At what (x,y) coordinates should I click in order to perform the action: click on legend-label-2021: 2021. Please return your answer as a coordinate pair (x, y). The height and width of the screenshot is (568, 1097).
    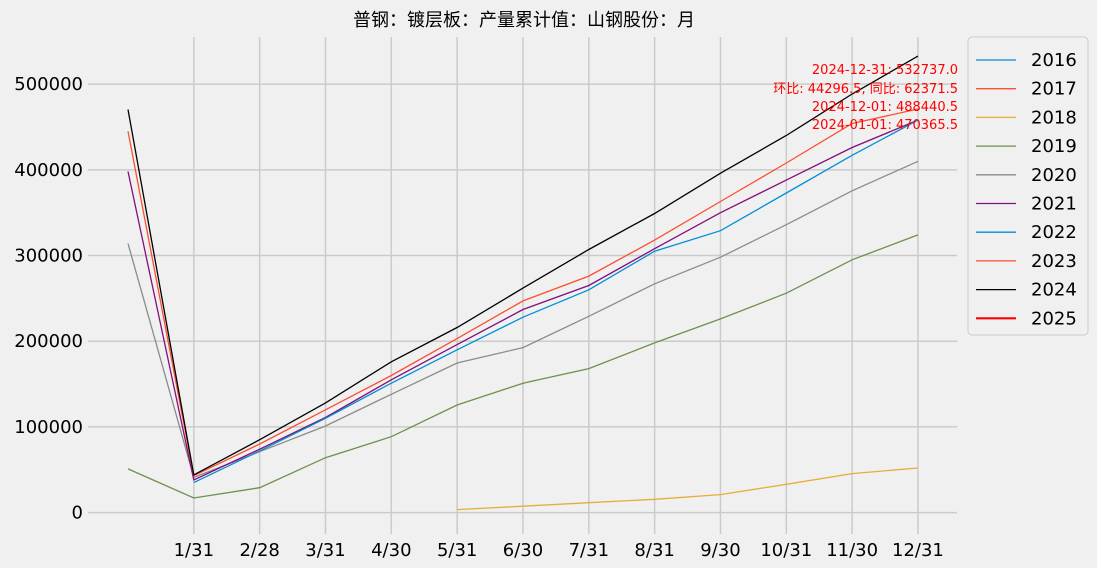
    Looking at the image, I should click on (1054, 204).